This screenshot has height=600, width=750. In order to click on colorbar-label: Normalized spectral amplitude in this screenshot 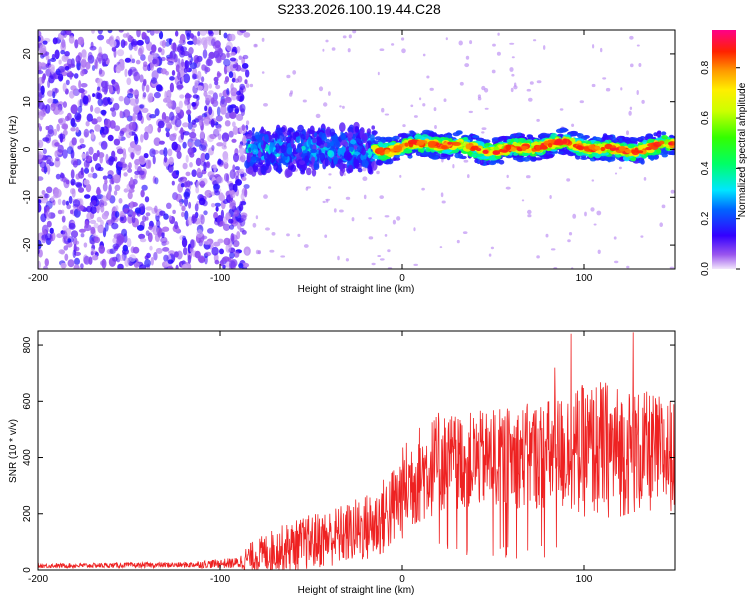, I will do `click(742, 149)`.